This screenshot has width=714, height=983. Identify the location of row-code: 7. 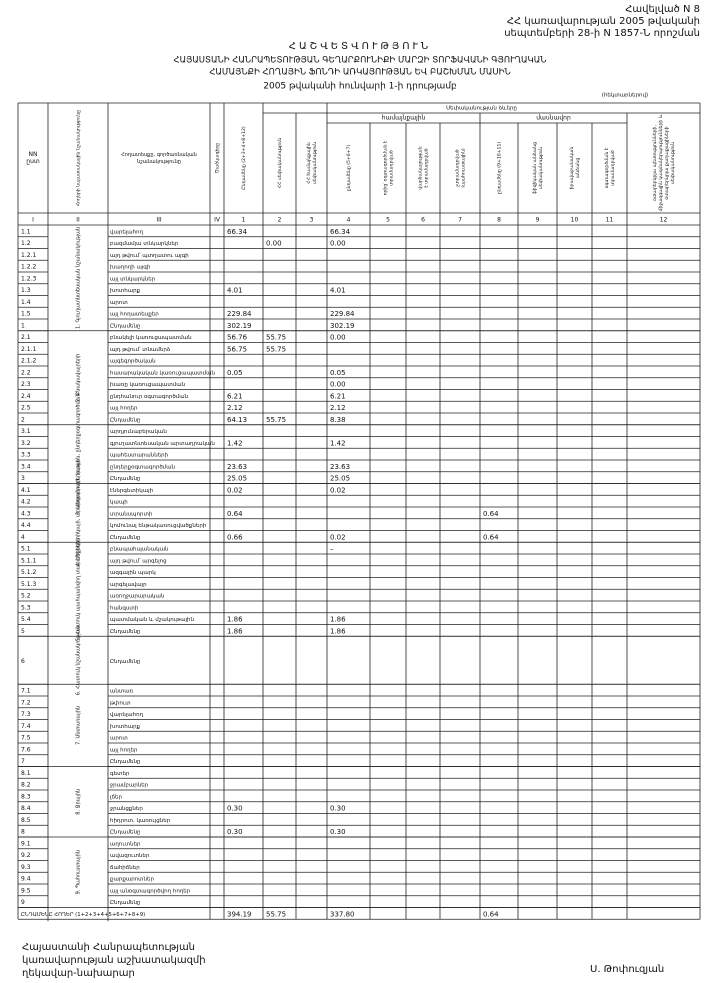
(23, 761).